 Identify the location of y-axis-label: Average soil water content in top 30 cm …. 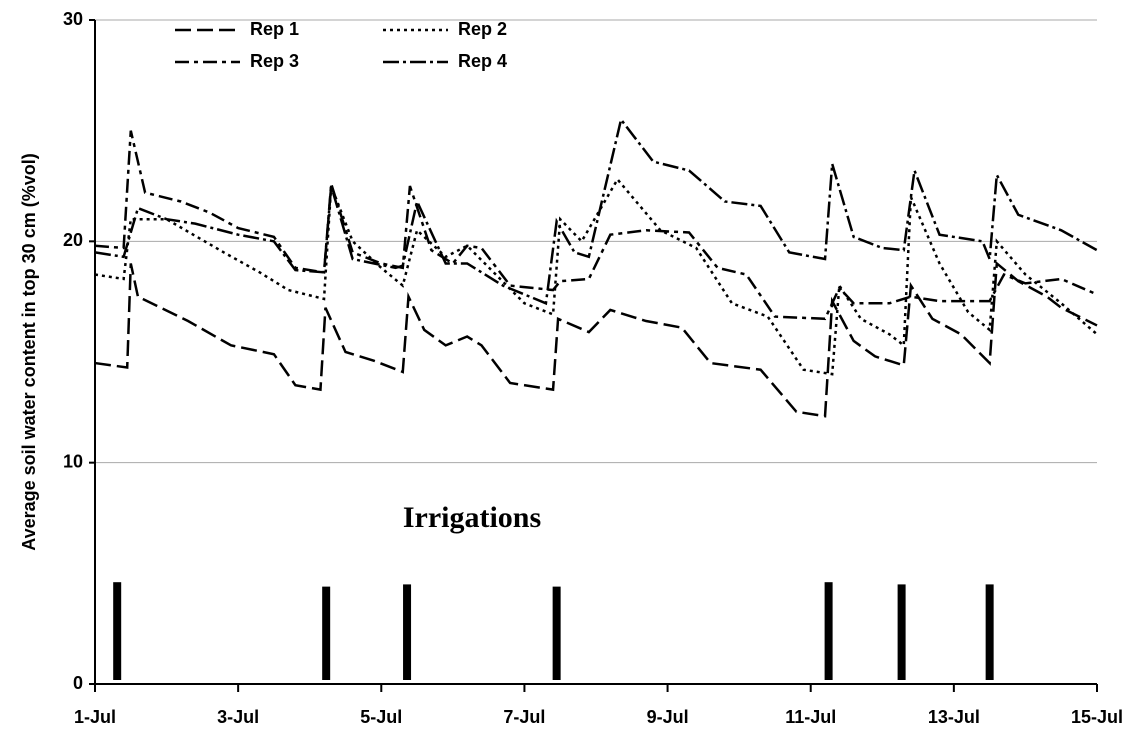
(29, 351).